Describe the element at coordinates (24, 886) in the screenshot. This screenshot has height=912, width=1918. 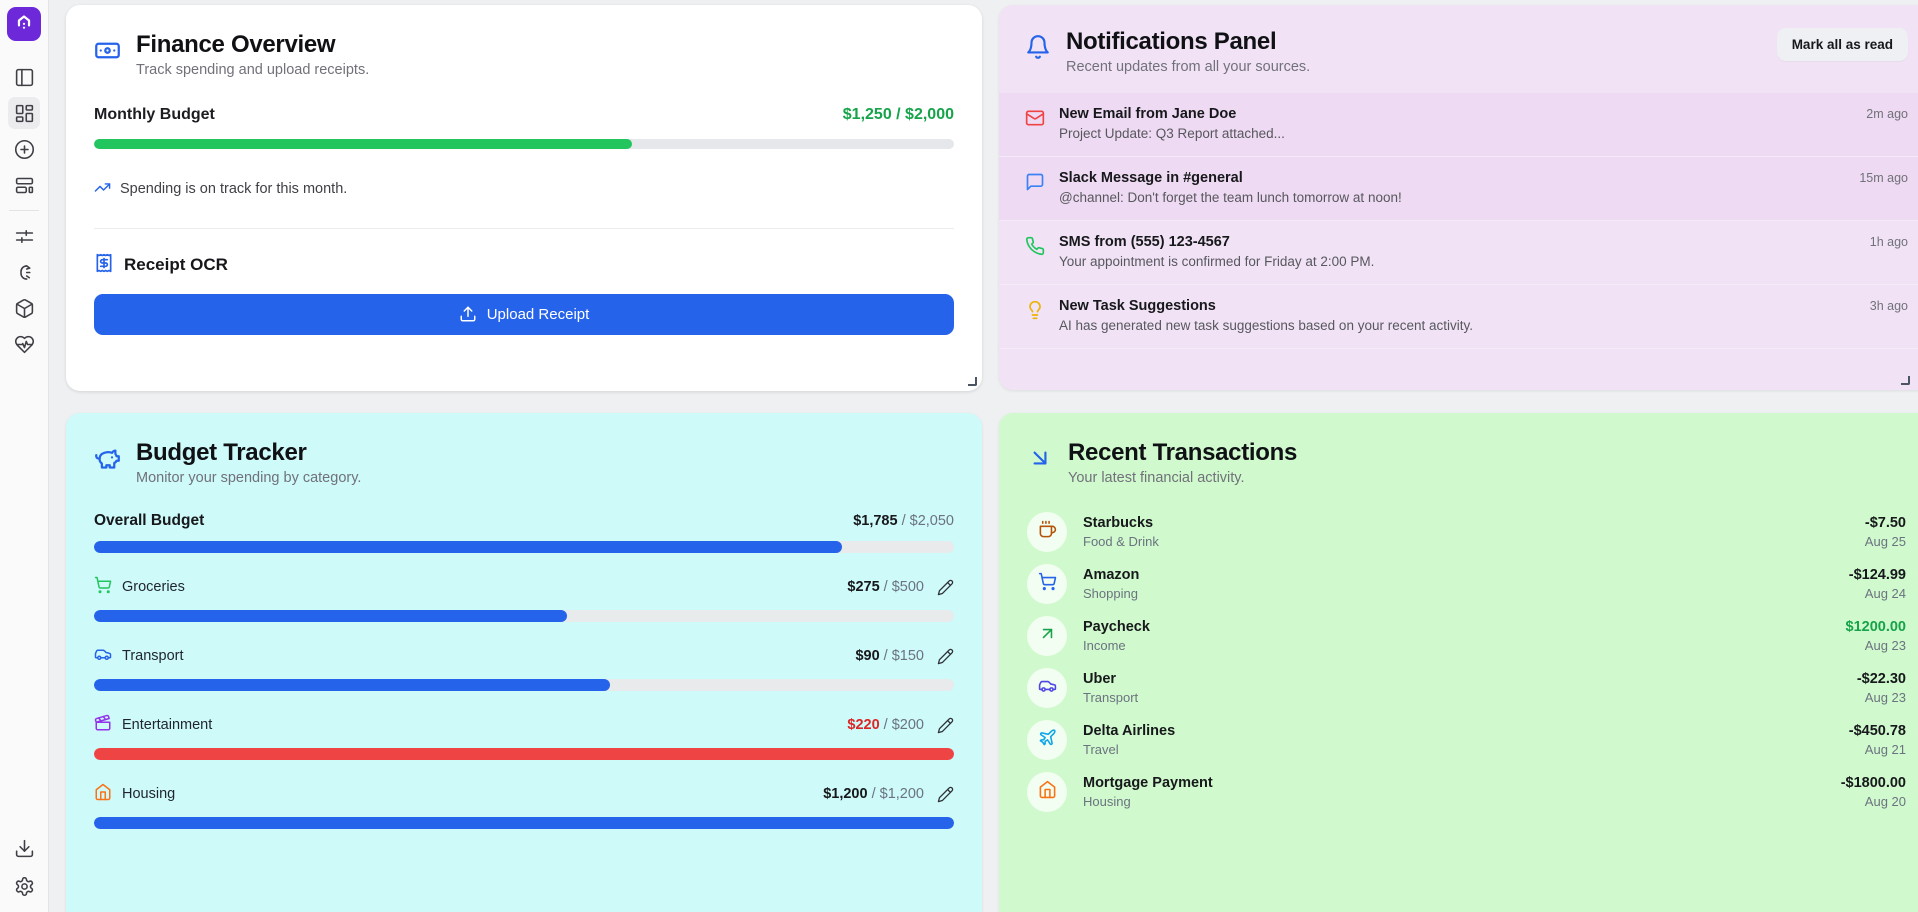
I see `settings-button` at that location.